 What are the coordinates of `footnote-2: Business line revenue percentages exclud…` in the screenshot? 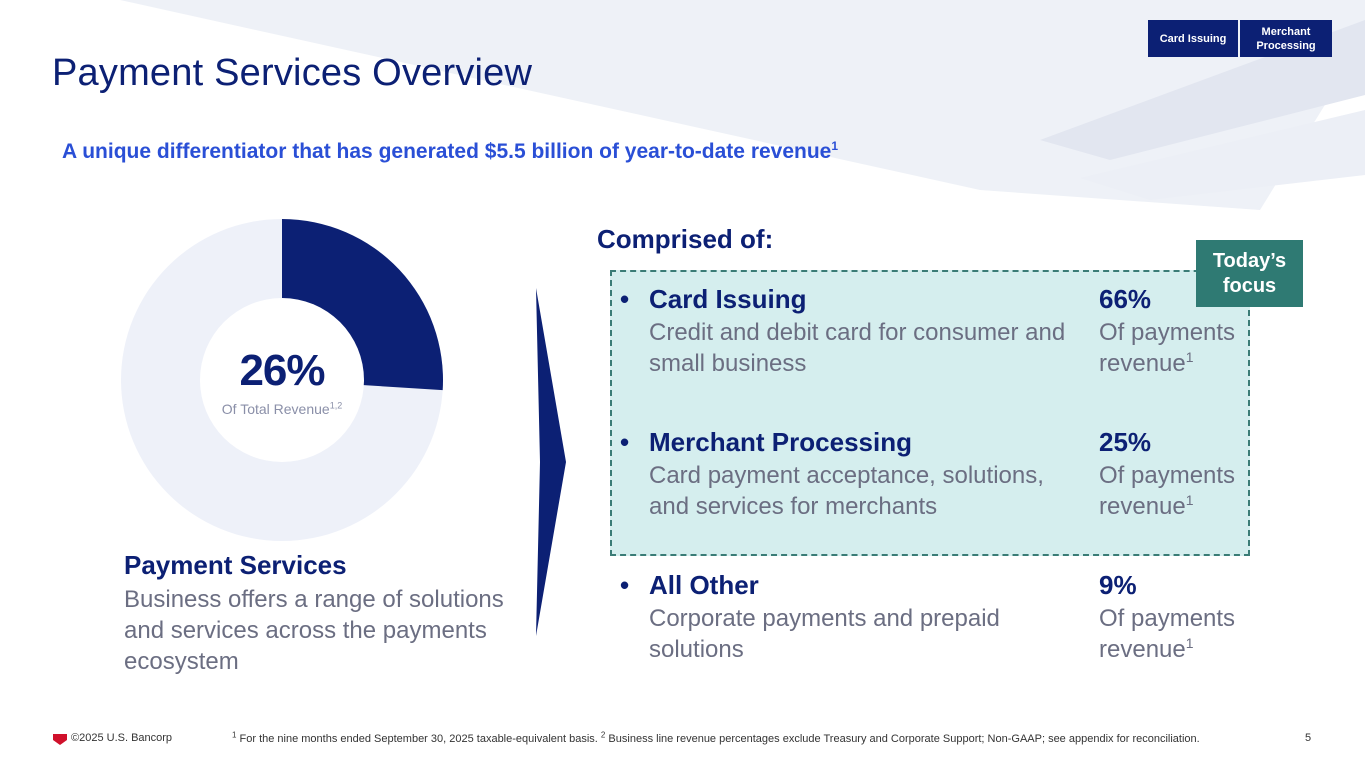 It's located at (902, 739).